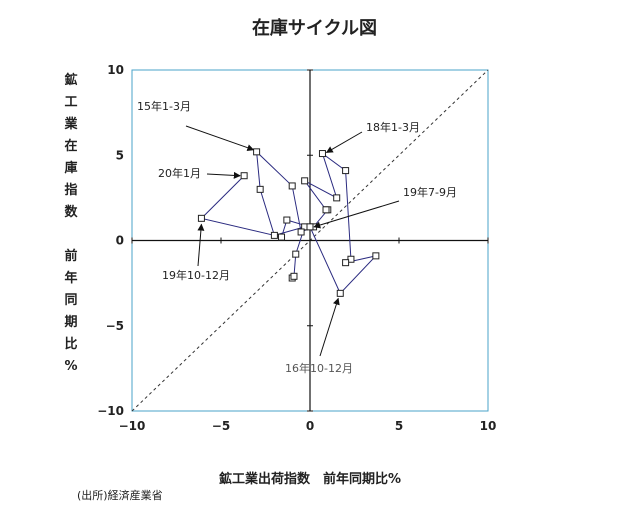 Image resolution: width=629 pixels, height=505 pixels. What do you see at coordinates (71, 322) in the screenshot?
I see `y-axis-label-char: 期` at bounding box center [71, 322].